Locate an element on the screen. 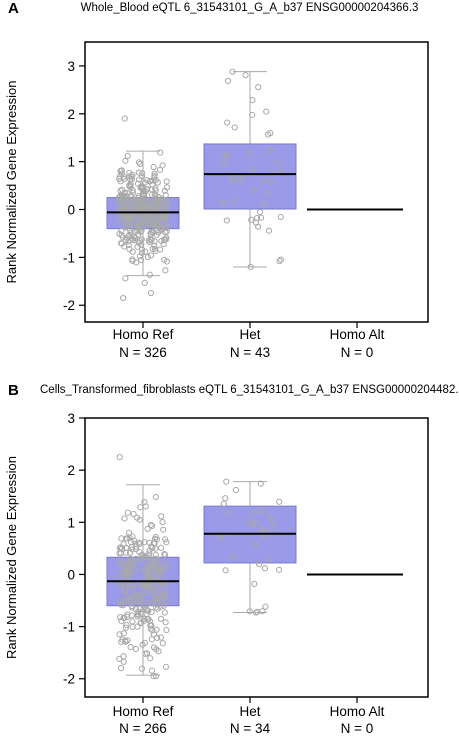 The height and width of the screenshot is (753, 459). x-category-label: Het is located at coordinates (249, 711).